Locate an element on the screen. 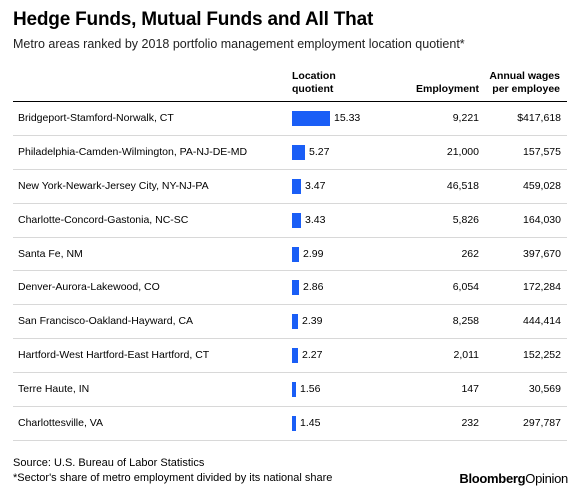  lq-value: 3.43 is located at coordinates (315, 220).